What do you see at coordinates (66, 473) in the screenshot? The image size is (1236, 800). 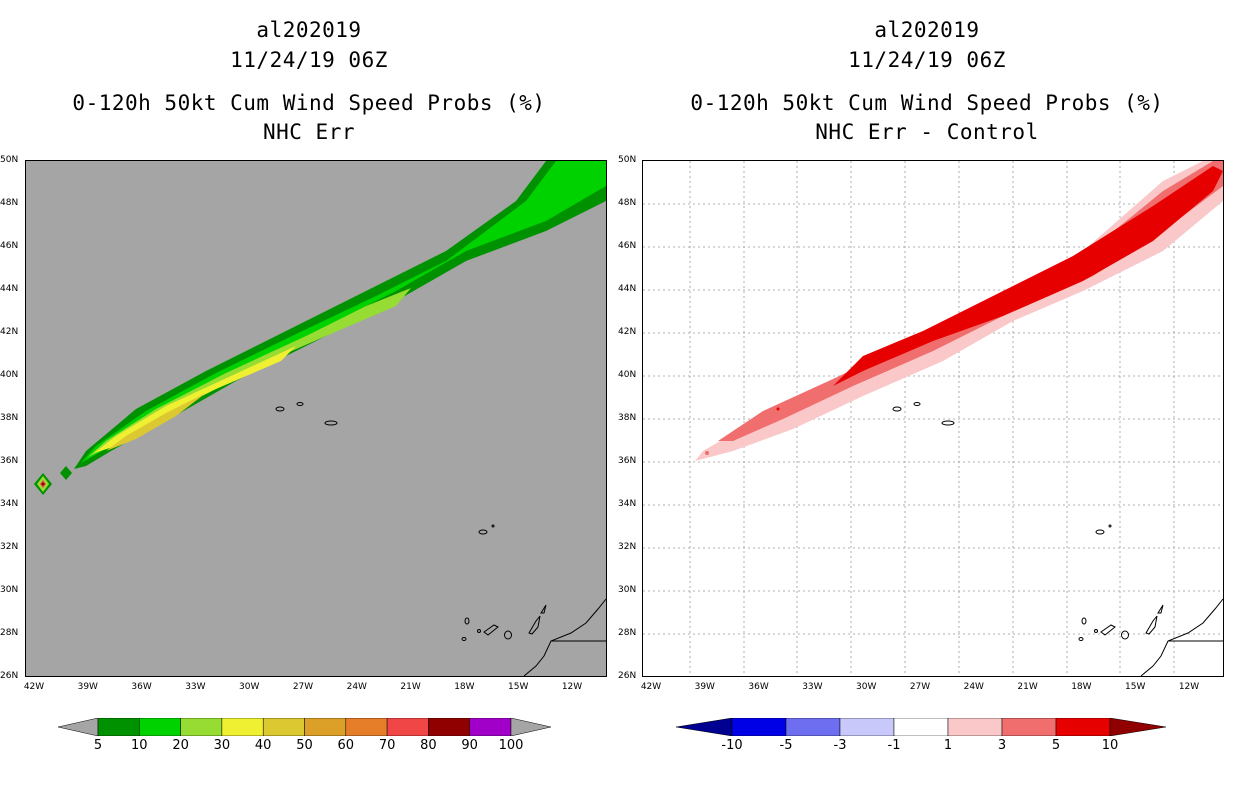 I see `dot-green-small` at bounding box center [66, 473].